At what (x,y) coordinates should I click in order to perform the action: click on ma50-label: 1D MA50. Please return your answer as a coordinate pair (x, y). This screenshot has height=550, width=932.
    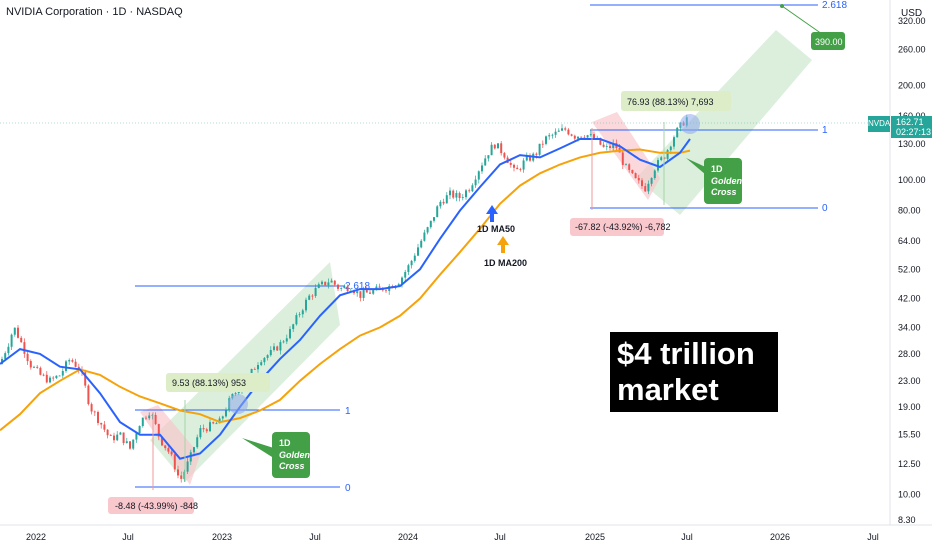
    Looking at the image, I should click on (496, 229).